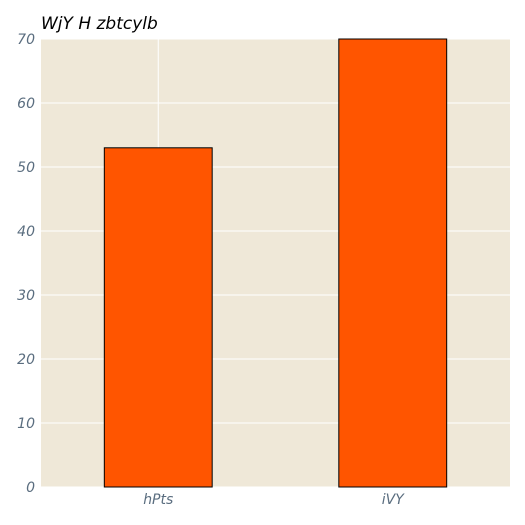 This screenshot has height=525, width=525. I want to click on y-tick-label-5: 50, so click(26, 168).